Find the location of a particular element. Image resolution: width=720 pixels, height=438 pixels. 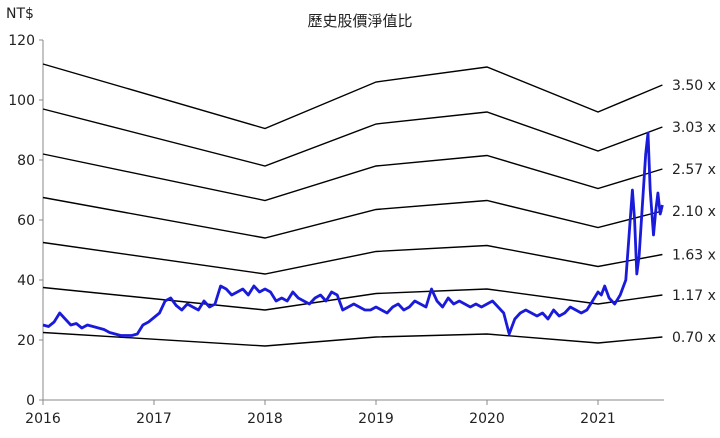

x-tick-label: 2017 is located at coordinates (154, 419).